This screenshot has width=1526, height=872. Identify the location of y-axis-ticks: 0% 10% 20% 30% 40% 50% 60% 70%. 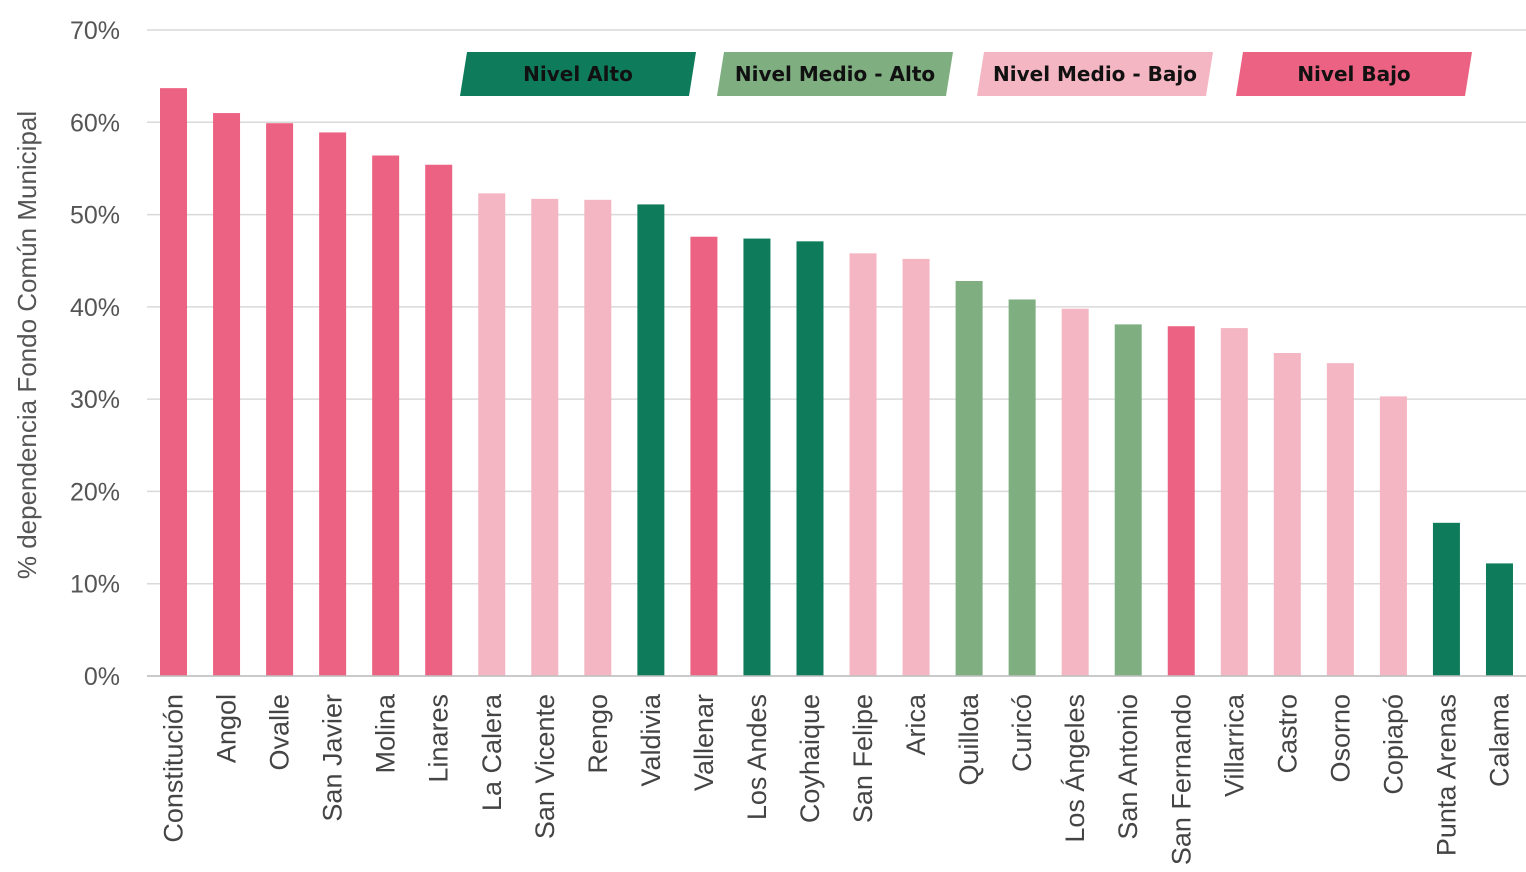
(95, 354).